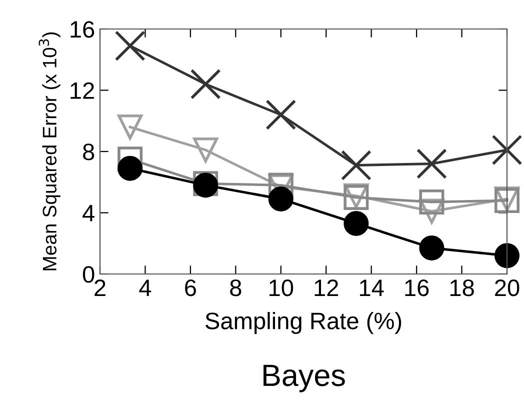 Image resolution: width=524 pixels, height=405 pixels. Describe the element at coordinates (507, 287) in the screenshot. I see `x-tick-label: 20` at that location.